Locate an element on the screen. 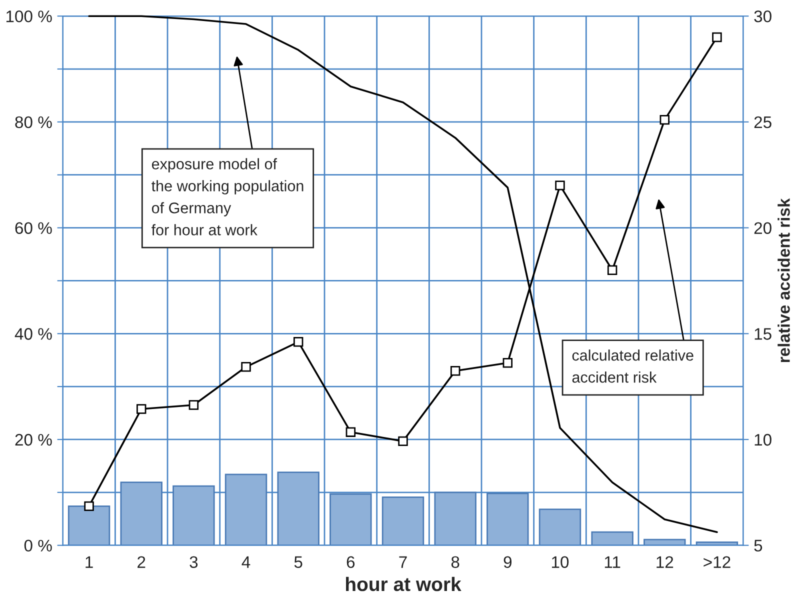 This screenshot has width=806, height=596. y2-axis-title: relative accident risk is located at coordinates (784, 280).